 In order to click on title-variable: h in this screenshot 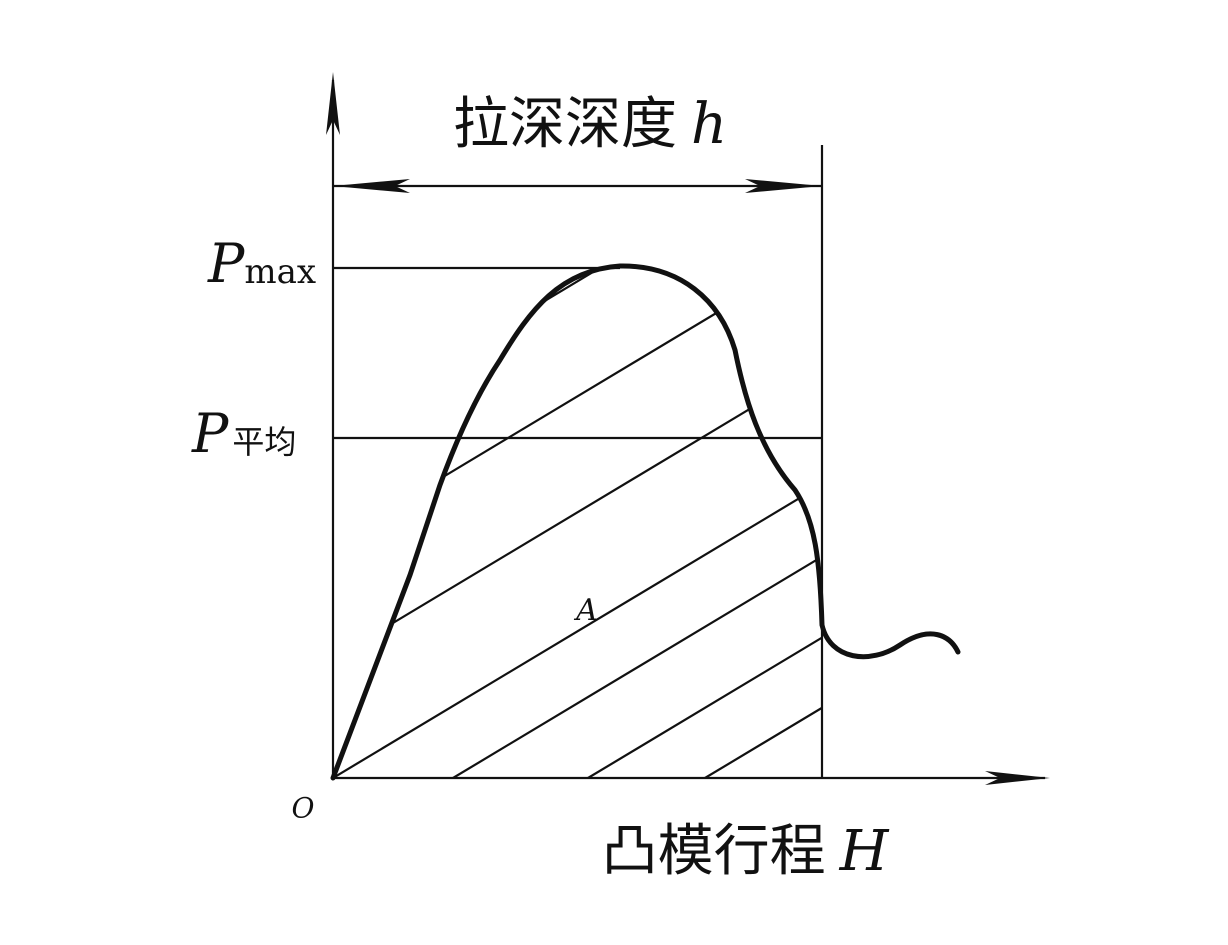, I will do `click(709, 124)`.